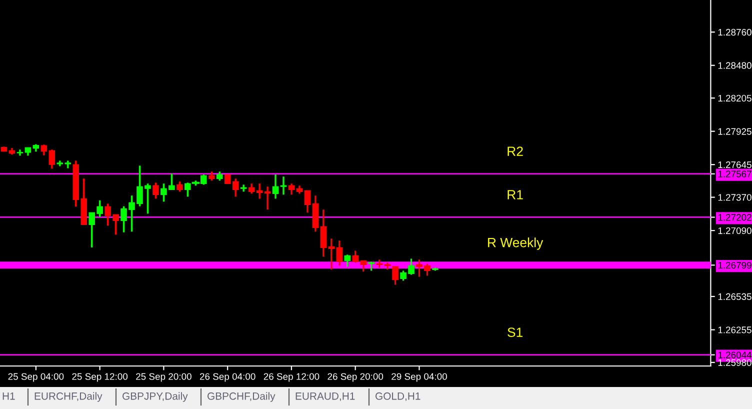 Image resolution: width=752 pixels, height=409 pixels. Describe the element at coordinates (155, 397) in the screenshot. I see `text: GBPJPY,Daily` at that location.